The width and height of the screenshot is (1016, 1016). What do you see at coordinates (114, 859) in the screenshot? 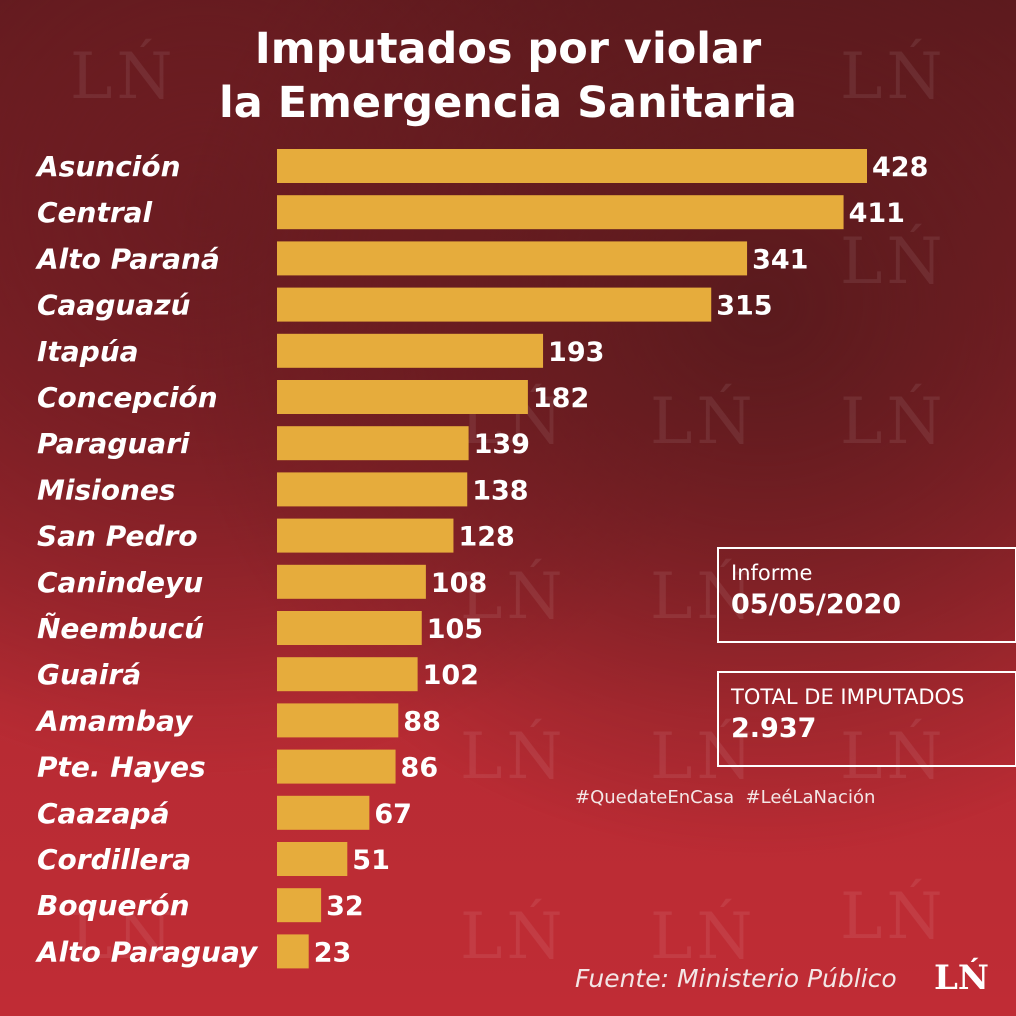
I see `category-label: Cordillera` at bounding box center [114, 859].